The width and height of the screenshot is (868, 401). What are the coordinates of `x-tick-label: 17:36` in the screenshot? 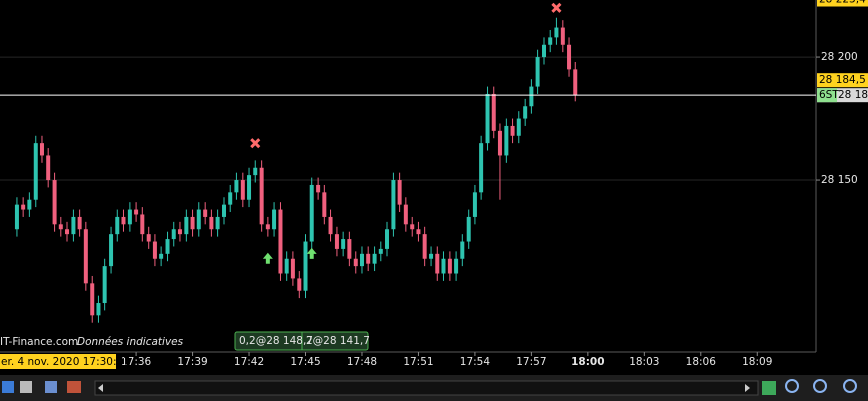 It's located at (136, 362).